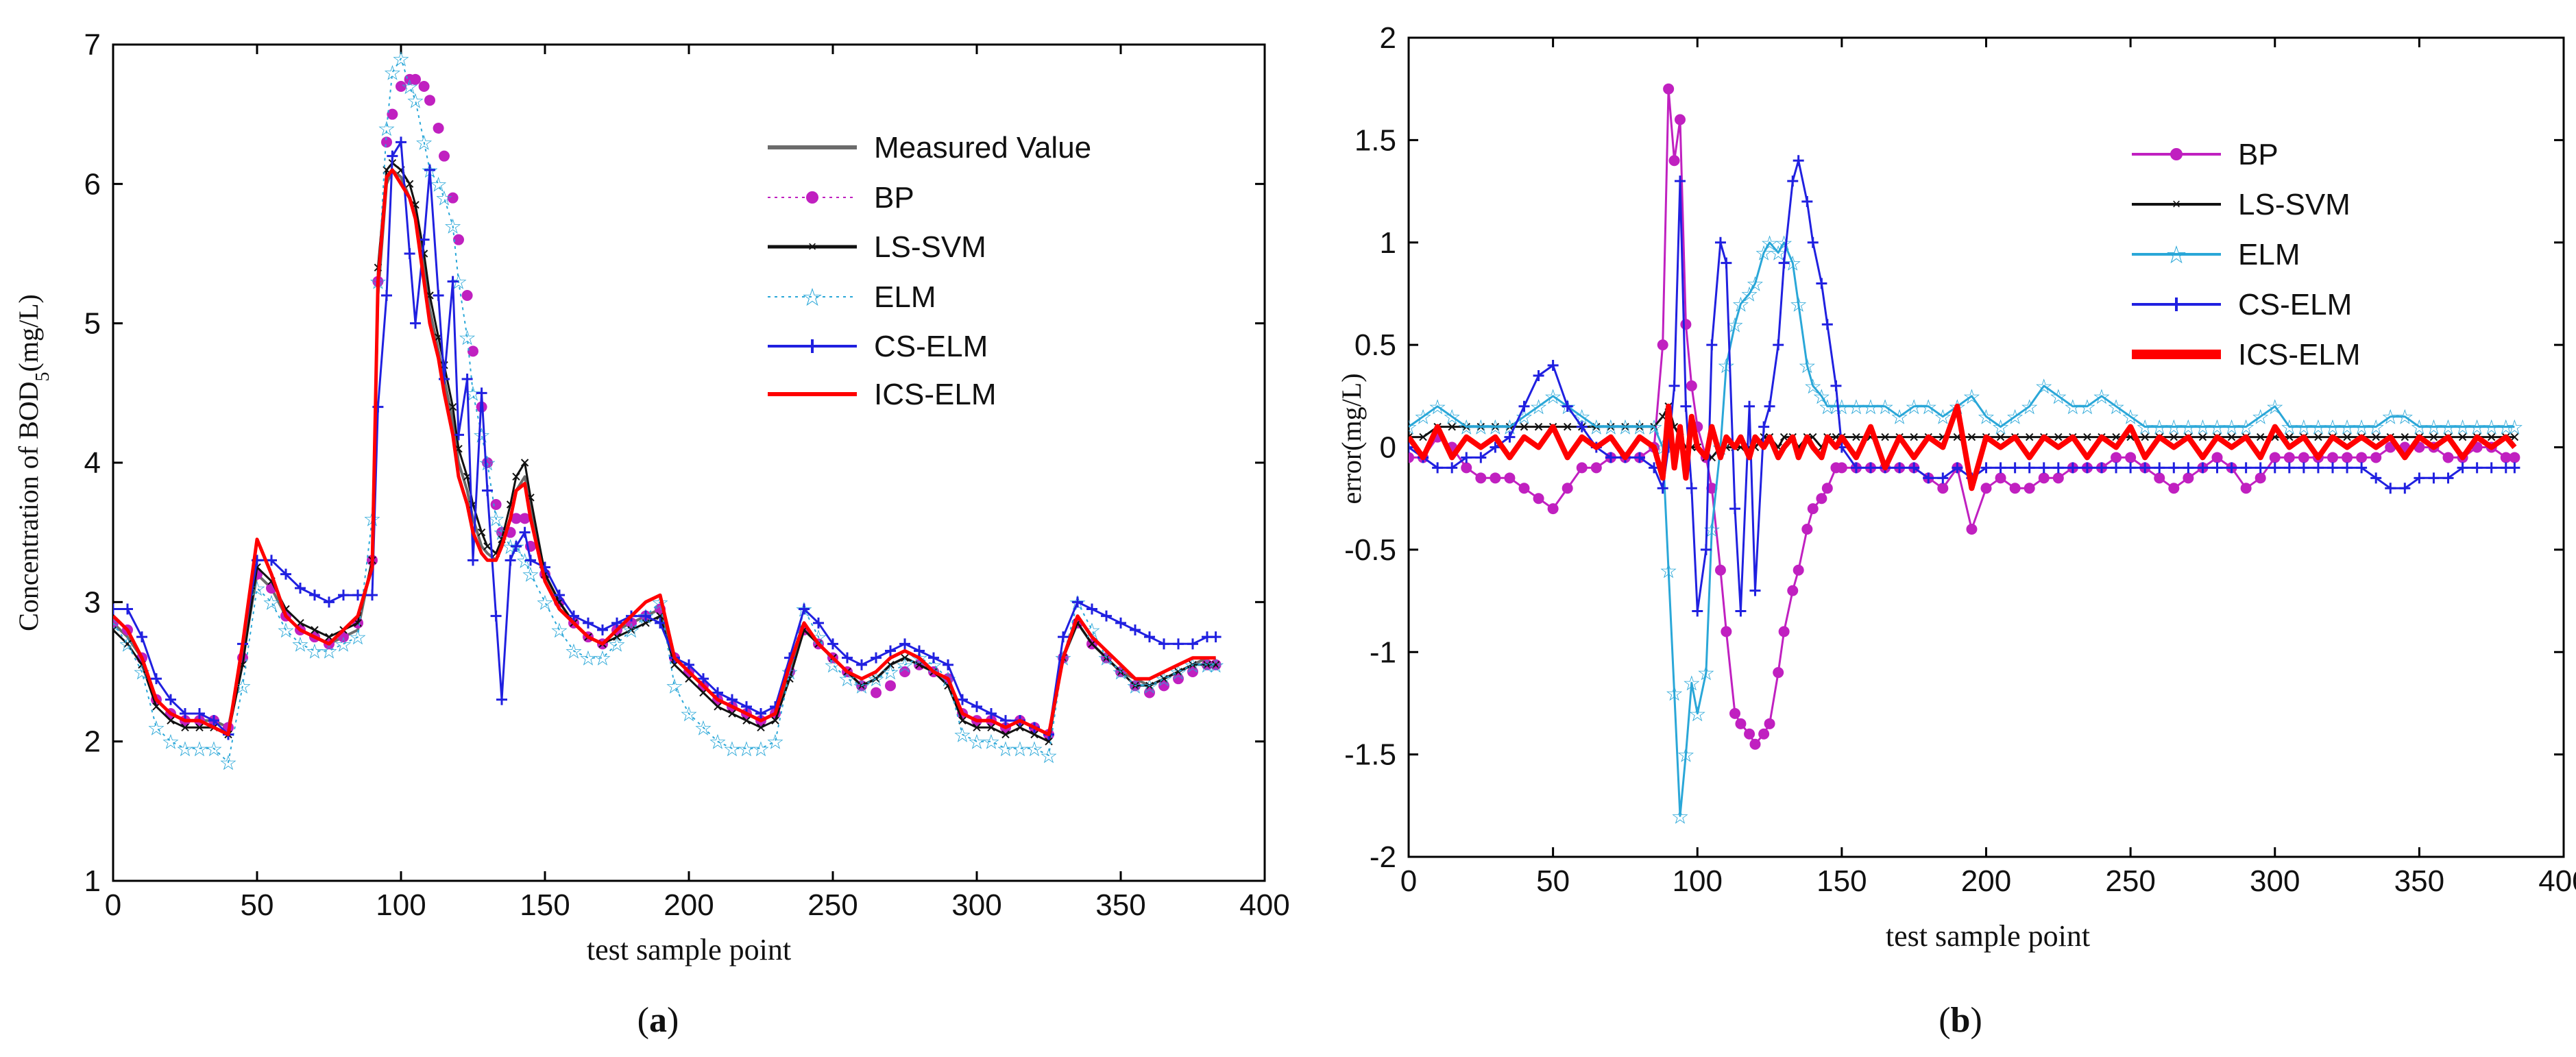 The width and height of the screenshot is (2576, 1057). Describe the element at coordinates (658, 1020) in the screenshot. I see `figure-label-a: (a)` at that location.